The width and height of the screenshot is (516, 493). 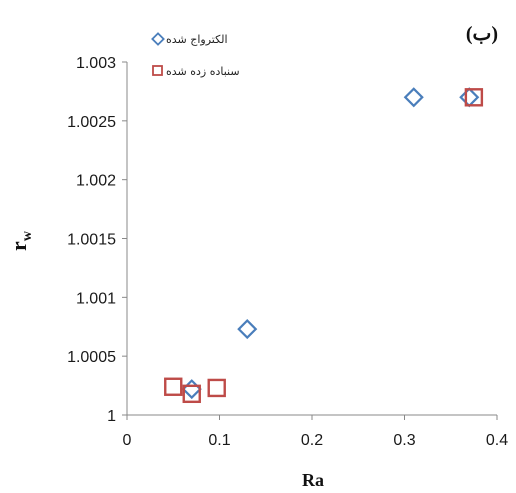 I want to click on y-tick-label: 1.0005, so click(x=91, y=357).